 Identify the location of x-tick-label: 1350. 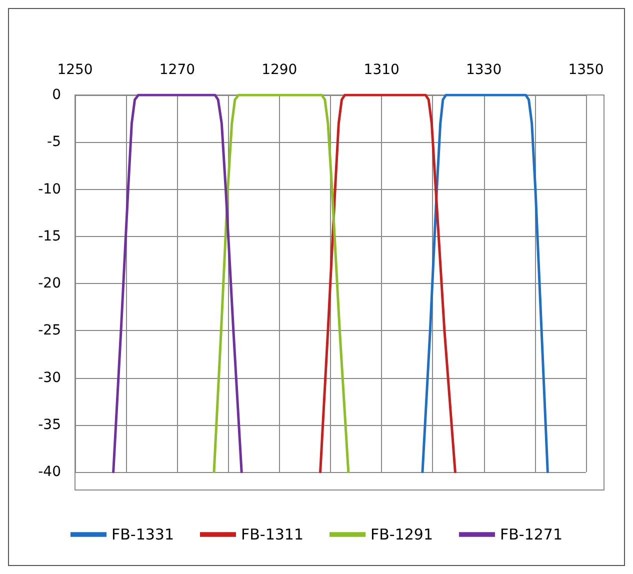
(586, 70).